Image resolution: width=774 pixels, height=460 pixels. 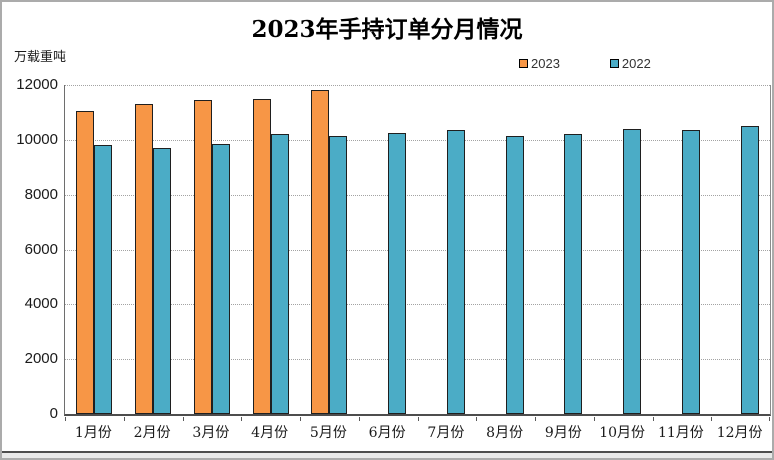 What do you see at coordinates (545, 63) in the screenshot?
I see `legend-label: 2023` at bounding box center [545, 63].